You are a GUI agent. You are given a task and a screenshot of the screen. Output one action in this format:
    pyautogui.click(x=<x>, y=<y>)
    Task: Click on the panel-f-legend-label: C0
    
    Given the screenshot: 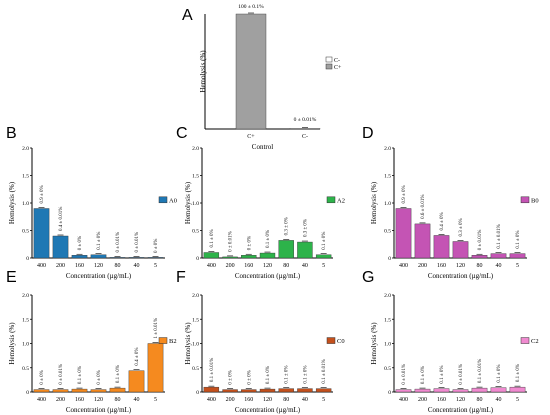 What is the action you would take?
    pyautogui.click(x=341, y=341)
    